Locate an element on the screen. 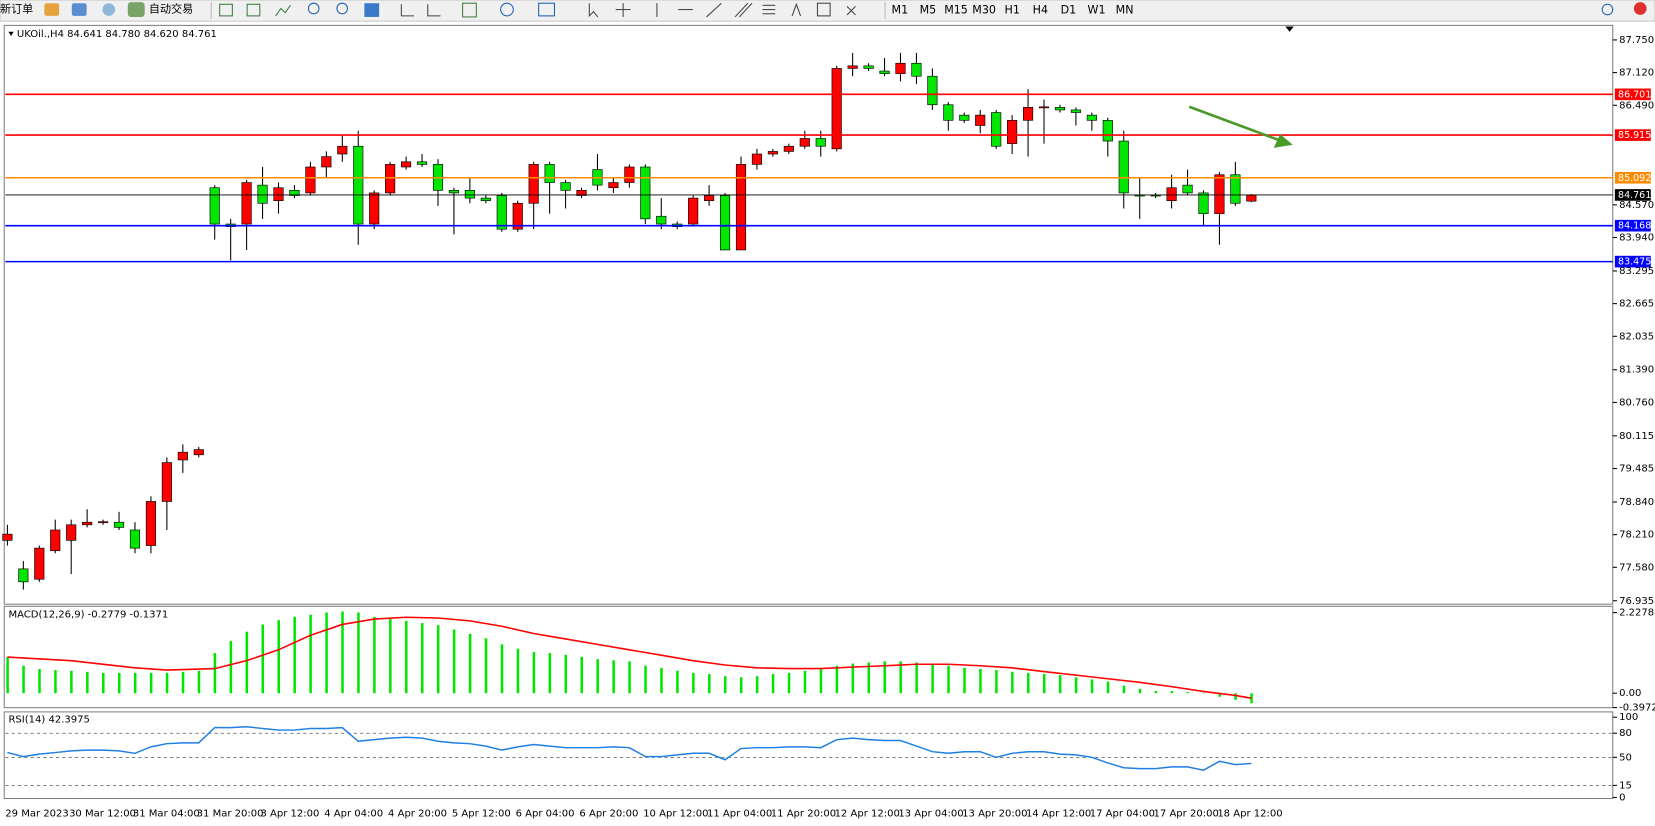 The height and width of the screenshot is (826, 1655). rsi-line is located at coordinates (629, 748).